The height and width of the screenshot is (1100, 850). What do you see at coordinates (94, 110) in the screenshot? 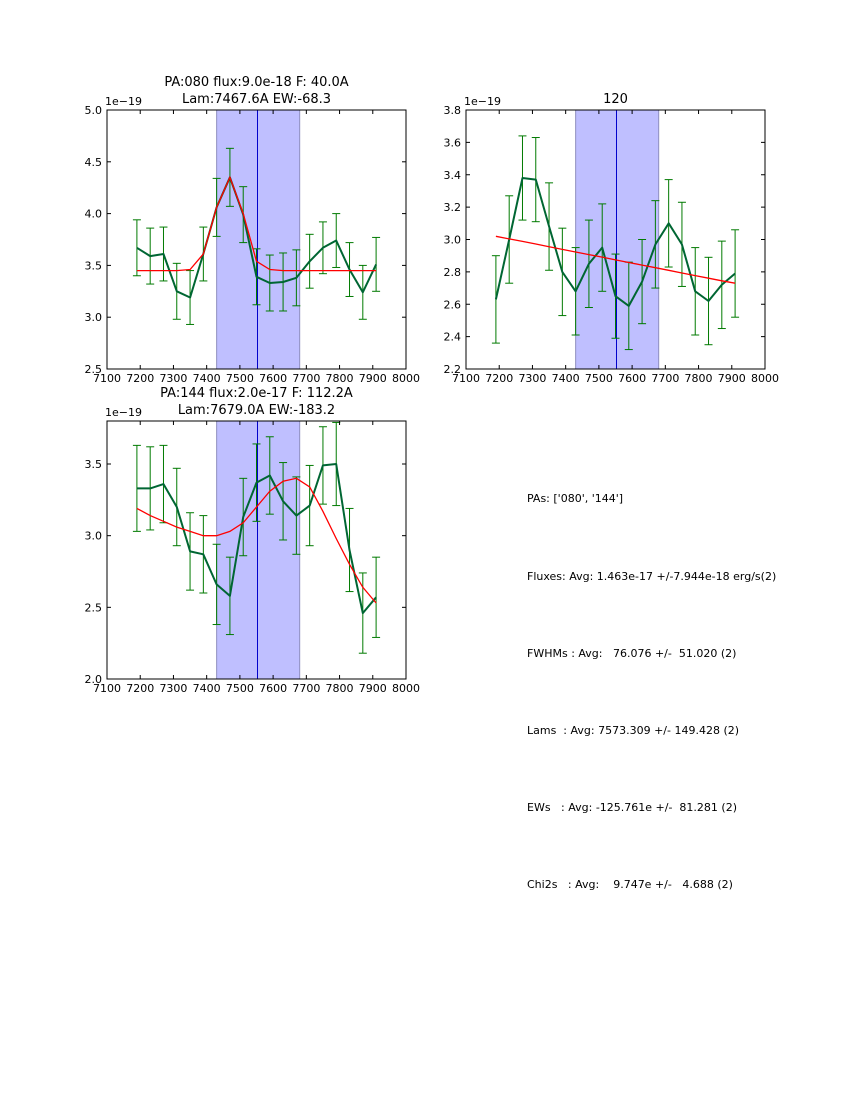
I see `y-tick-label: 5.0` at bounding box center [94, 110].